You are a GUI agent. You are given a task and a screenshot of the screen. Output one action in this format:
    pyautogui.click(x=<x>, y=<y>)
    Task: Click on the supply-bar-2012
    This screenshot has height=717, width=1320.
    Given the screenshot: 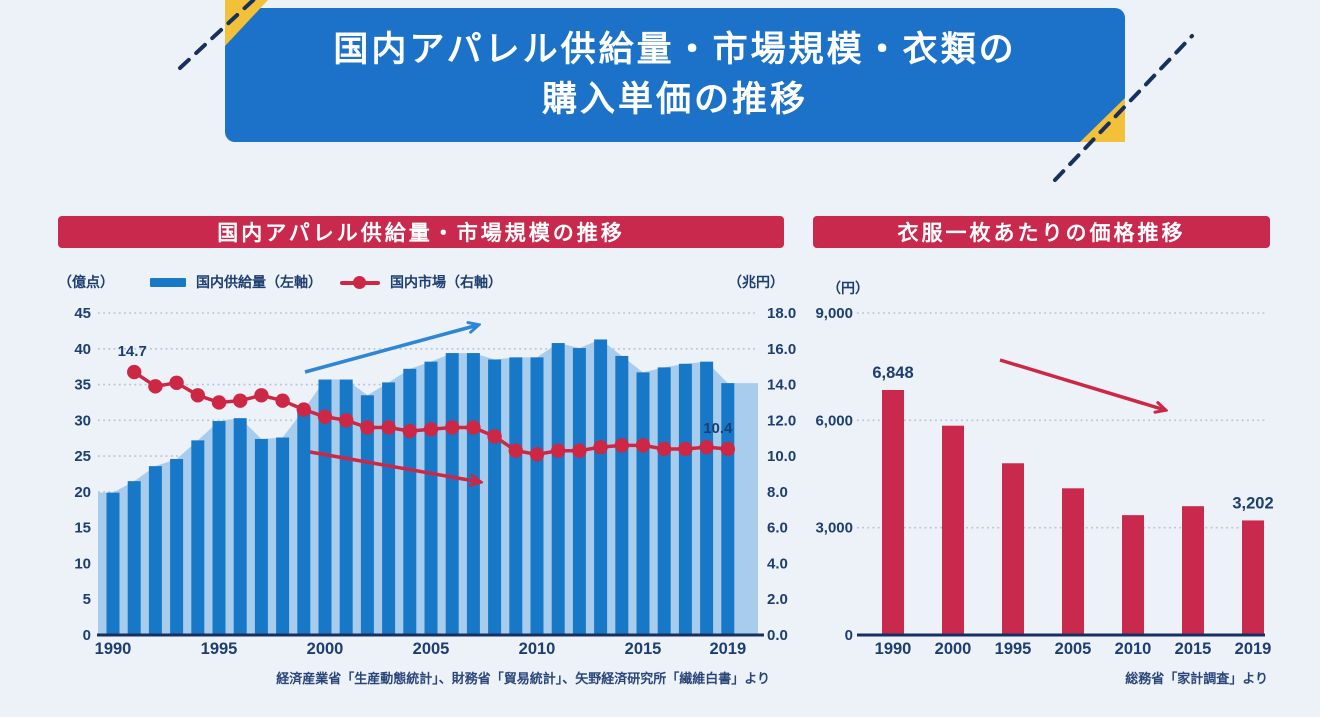 What is the action you would take?
    pyautogui.click(x=579, y=491)
    